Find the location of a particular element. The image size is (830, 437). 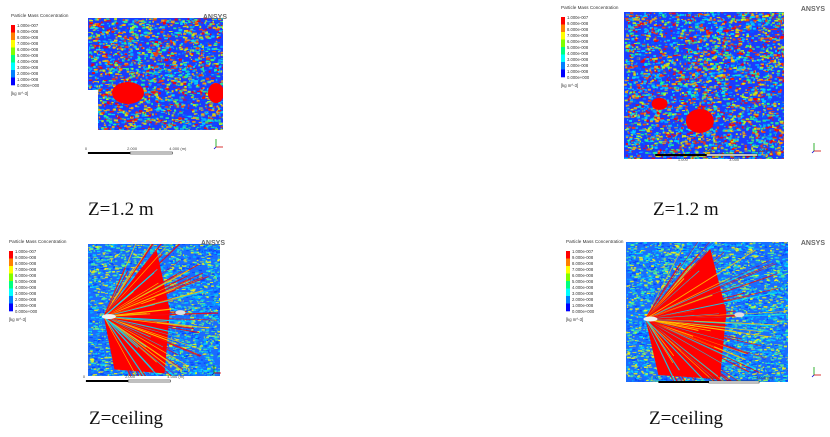

scale-label: 3.000 is located at coordinates (734, 159).